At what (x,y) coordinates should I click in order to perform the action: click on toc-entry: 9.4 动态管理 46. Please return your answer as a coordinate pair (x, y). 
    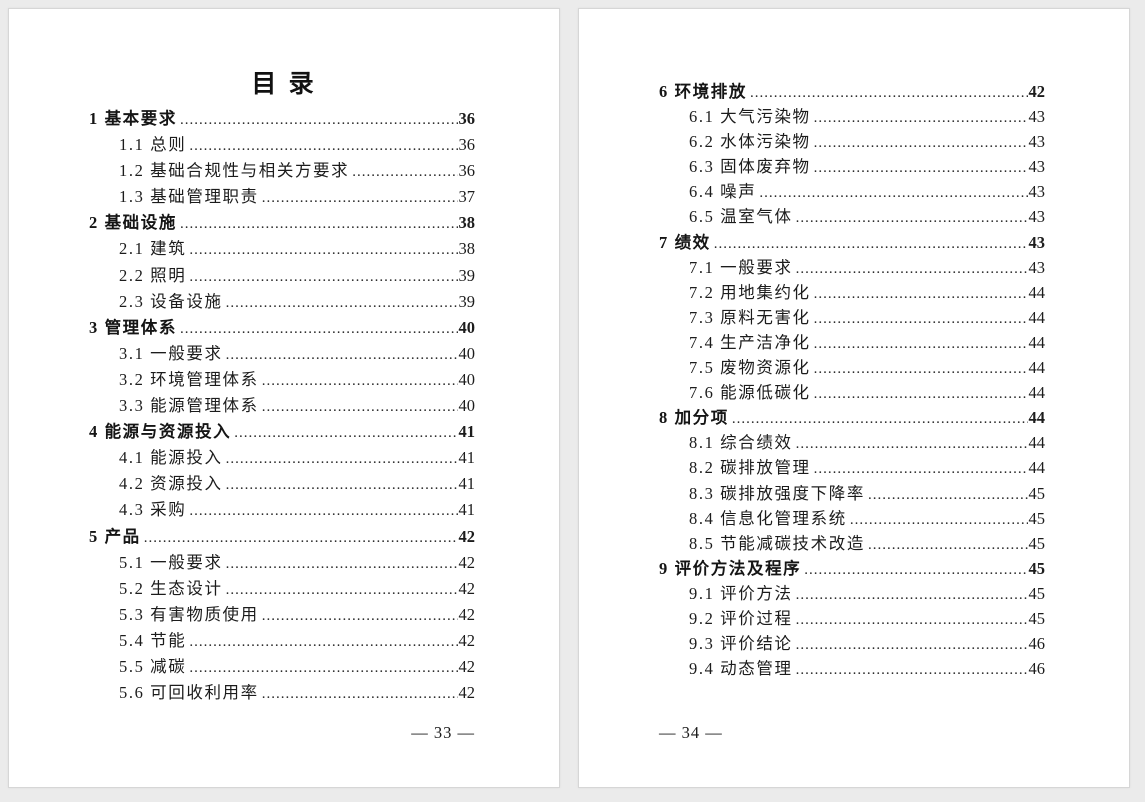
    Looking at the image, I should click on (852, 667).